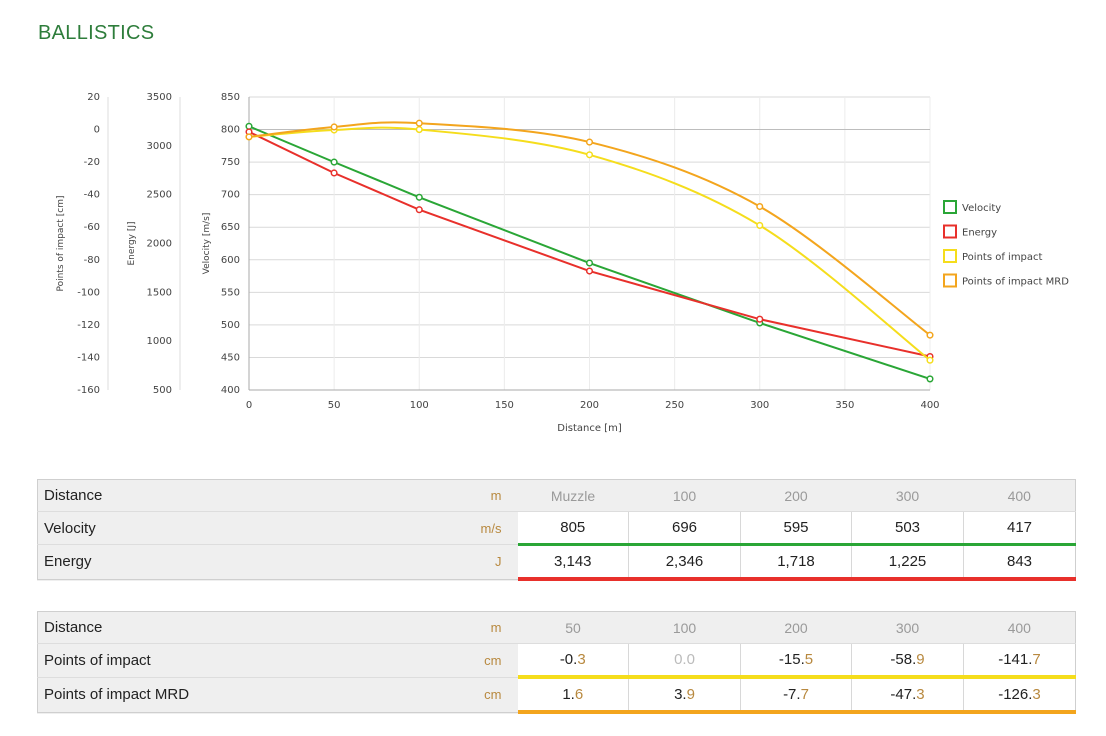 The image size is (1106, 736). Describe the element at coordinates (230, 325) in the screenshot. I see `velocity-tick-label: 500` at that location.